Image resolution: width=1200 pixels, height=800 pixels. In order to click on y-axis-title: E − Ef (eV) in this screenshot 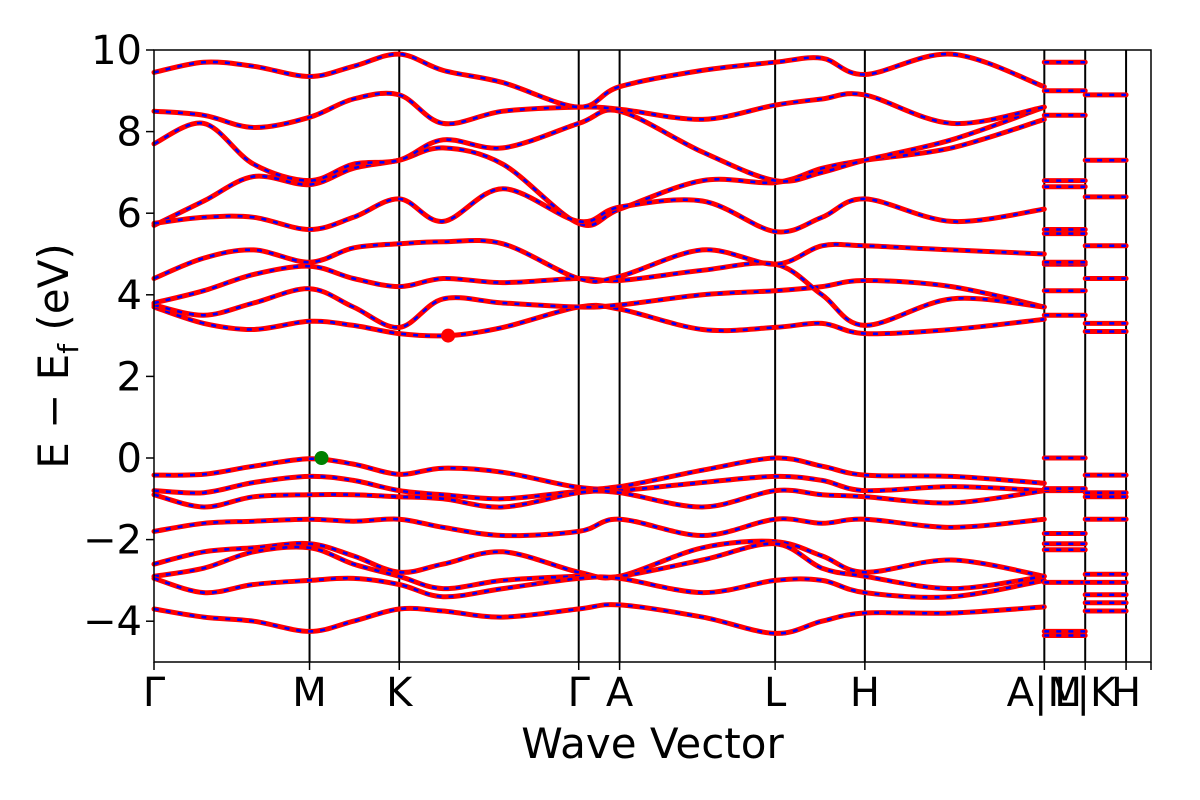, I will do `click(57, 356)`.